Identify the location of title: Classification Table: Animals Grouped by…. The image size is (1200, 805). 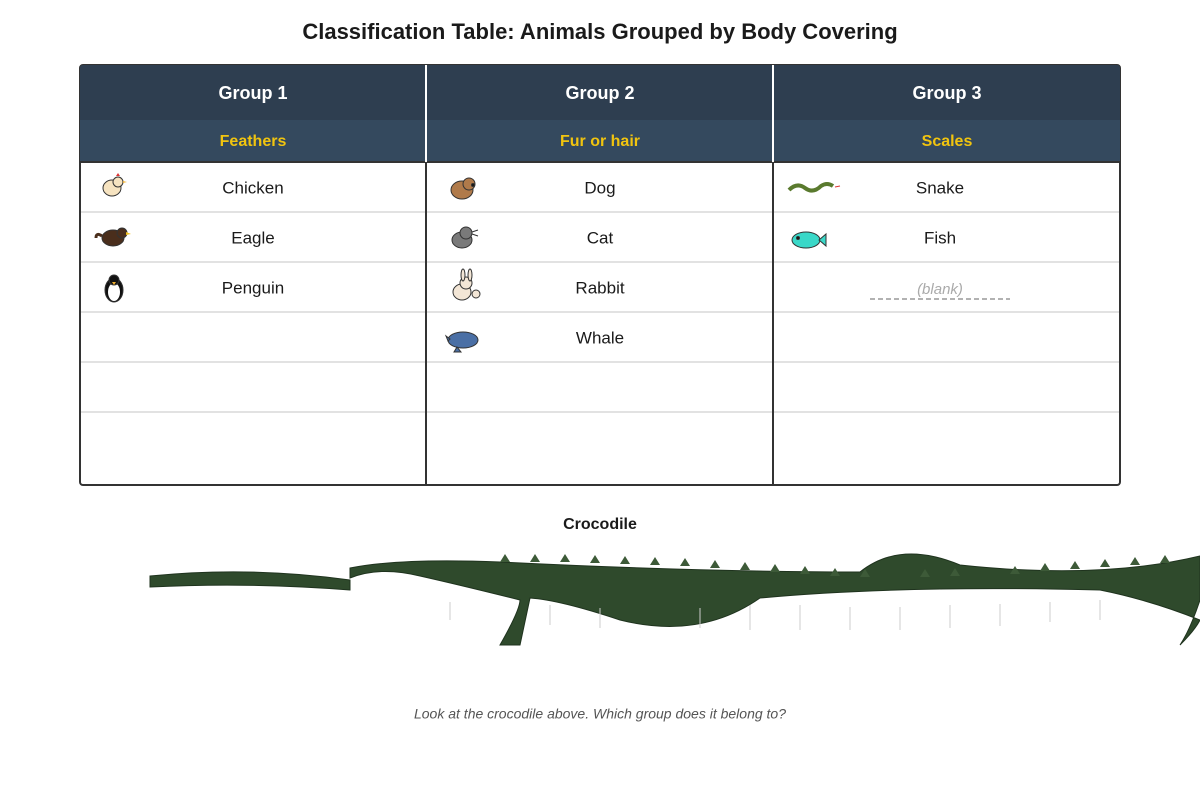
(599, 31).